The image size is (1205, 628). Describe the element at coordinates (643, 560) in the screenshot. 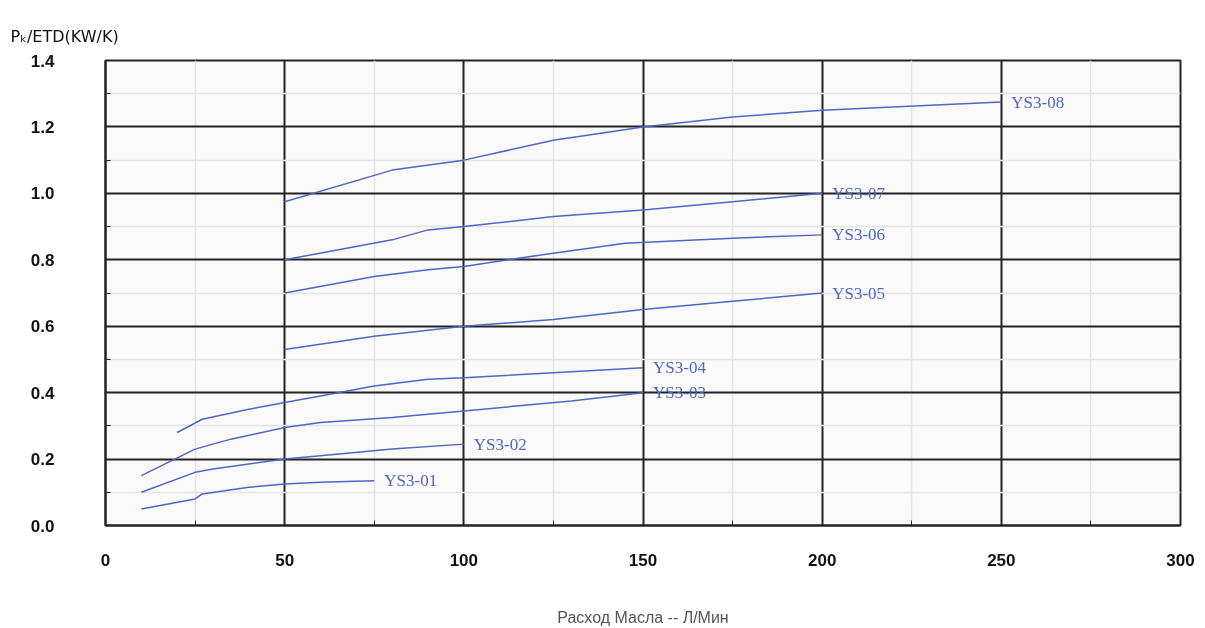

I see `x-tick-label: 150` at that location.